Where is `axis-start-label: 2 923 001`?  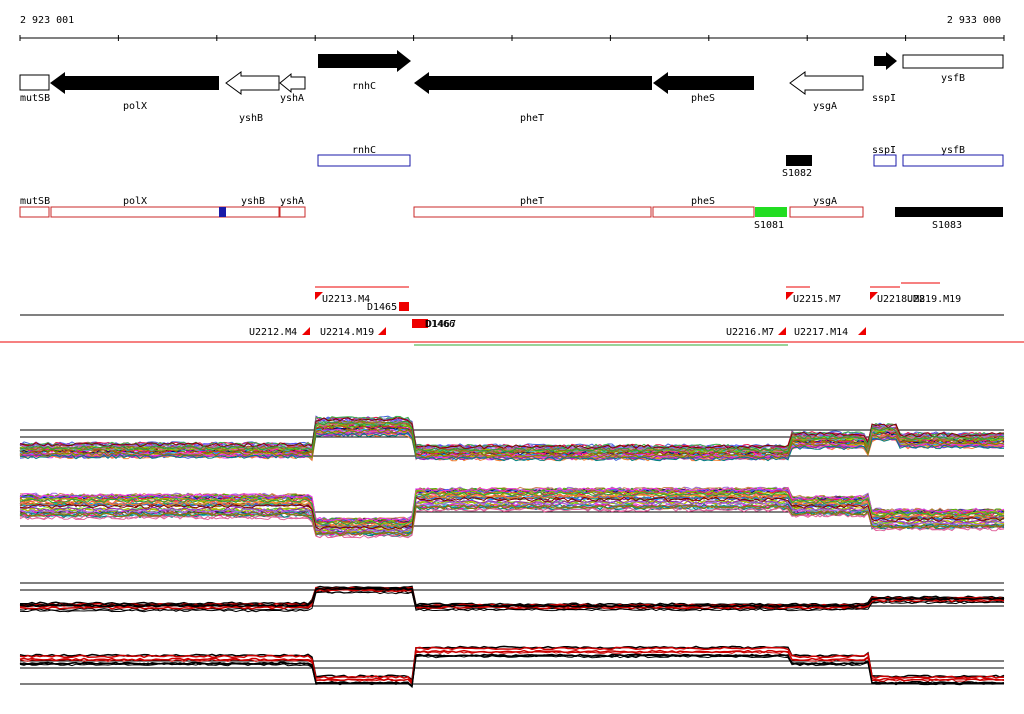
axis-start-label: 2 923 001 is located at coordinates (47, 20).